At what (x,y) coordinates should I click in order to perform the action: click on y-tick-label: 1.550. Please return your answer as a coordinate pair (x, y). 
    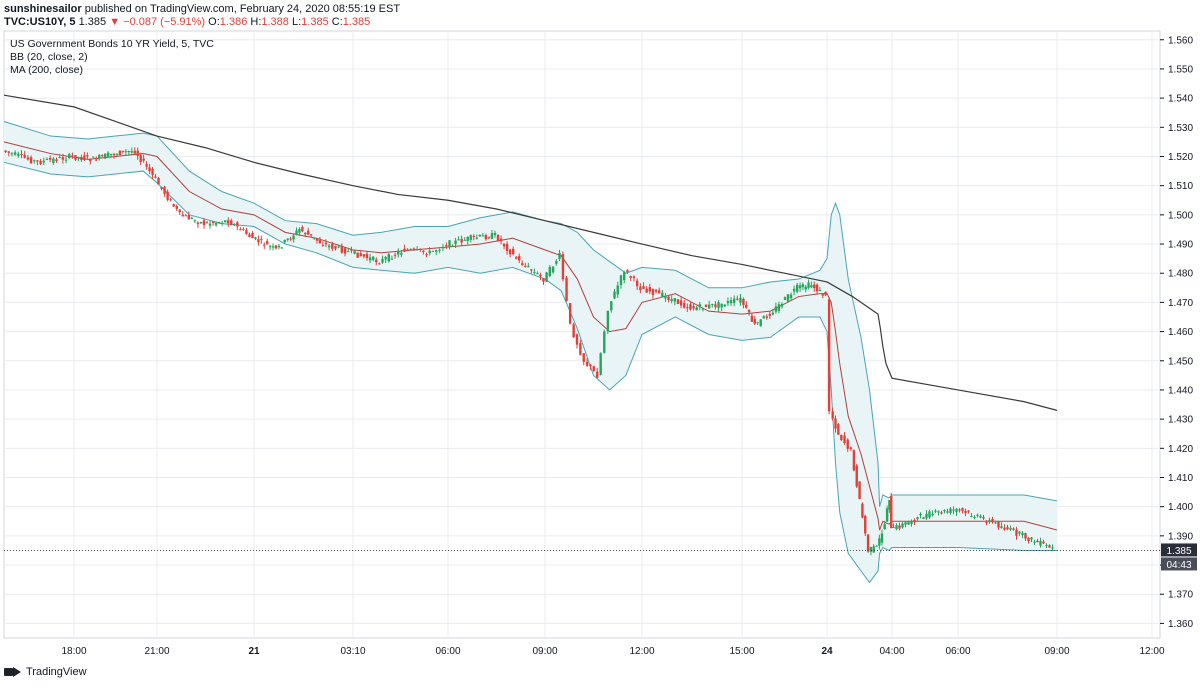
    Looking at the image, I should click on (1180, 69).